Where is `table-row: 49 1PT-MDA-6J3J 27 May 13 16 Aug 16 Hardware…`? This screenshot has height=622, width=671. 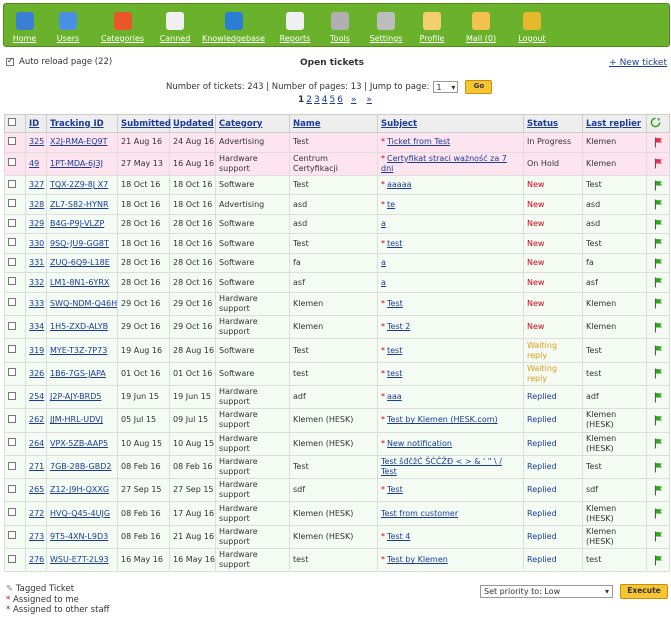
table-row: 49 1PT-MDA-6J3J 27 May 13 16 Aug 16 Hardware… is located at coordinates (337, 163).